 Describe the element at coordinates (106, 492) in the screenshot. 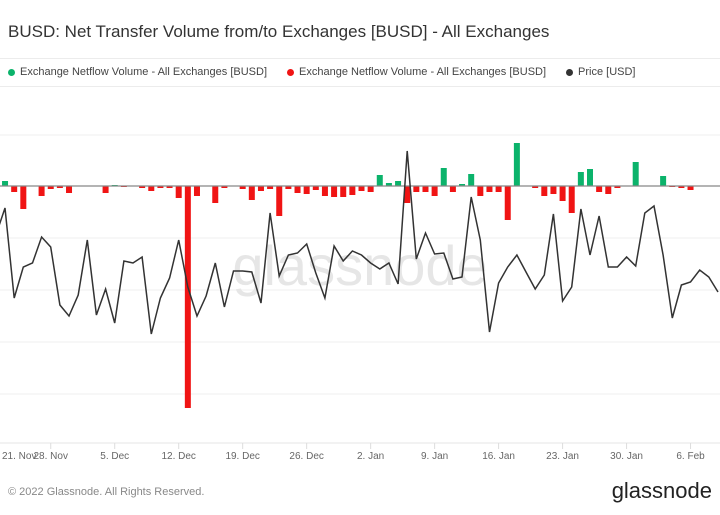

I see `copyright: © 2022 Glassnode. All Rights Reserved.` at that location.